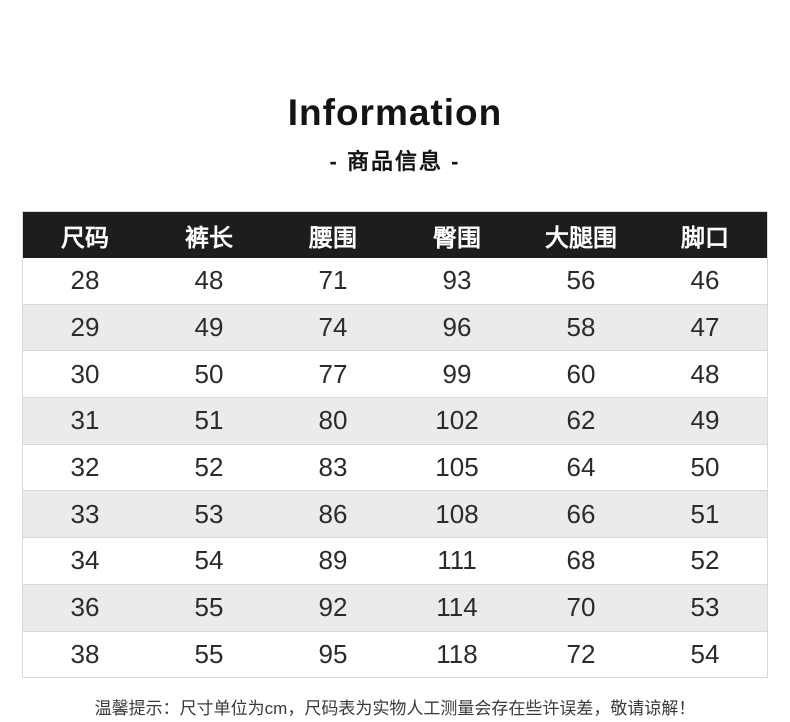  Describe the element at coordinates (85, 373) in the screenshot. I see `table-cell: 30` at that location.